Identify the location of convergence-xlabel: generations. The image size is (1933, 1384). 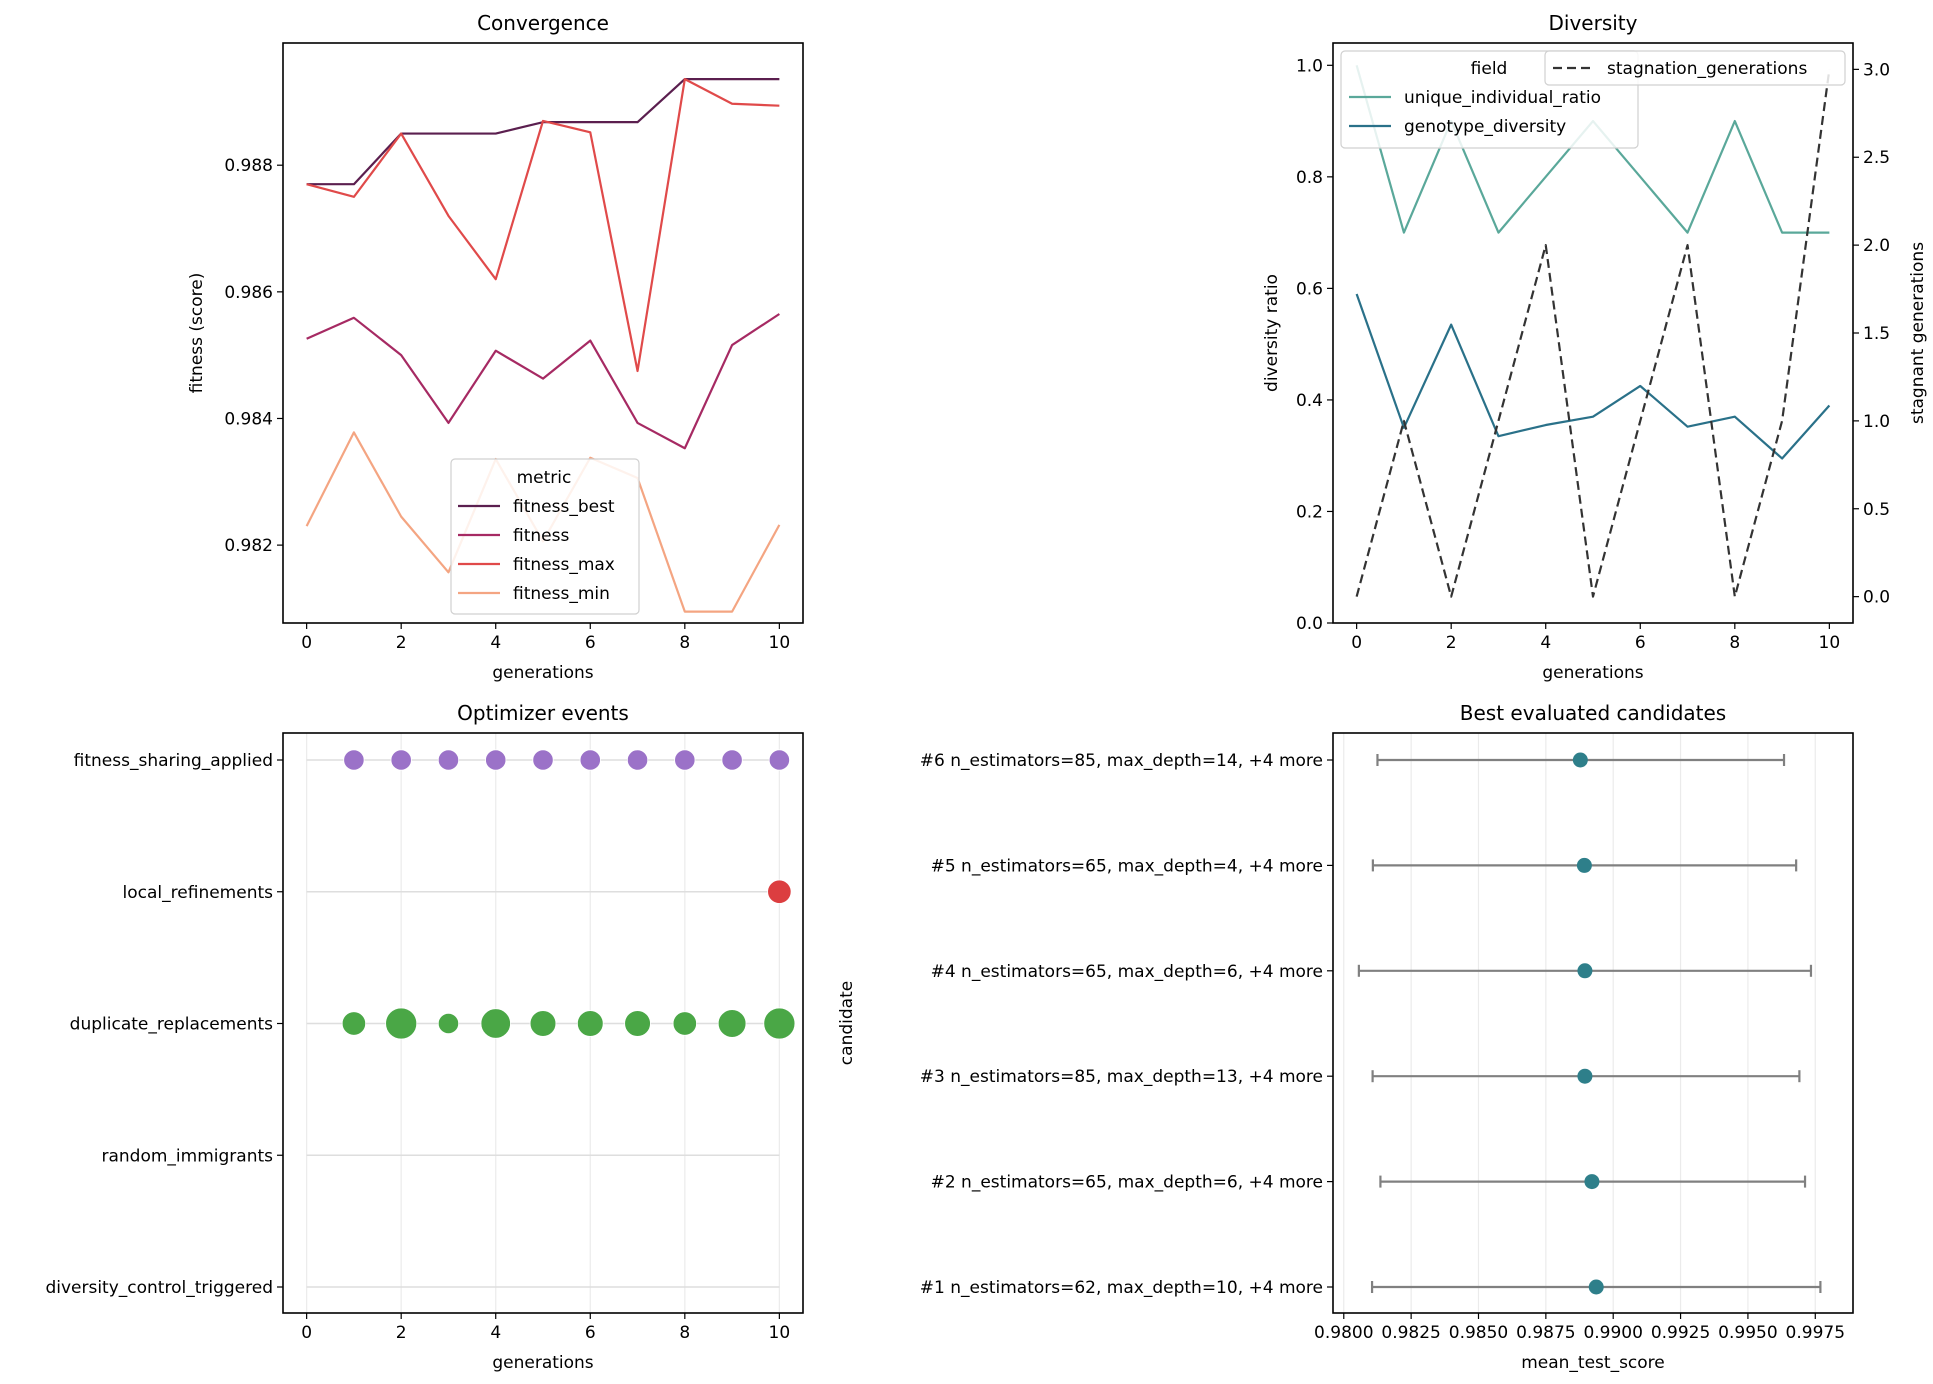
(542, 673).